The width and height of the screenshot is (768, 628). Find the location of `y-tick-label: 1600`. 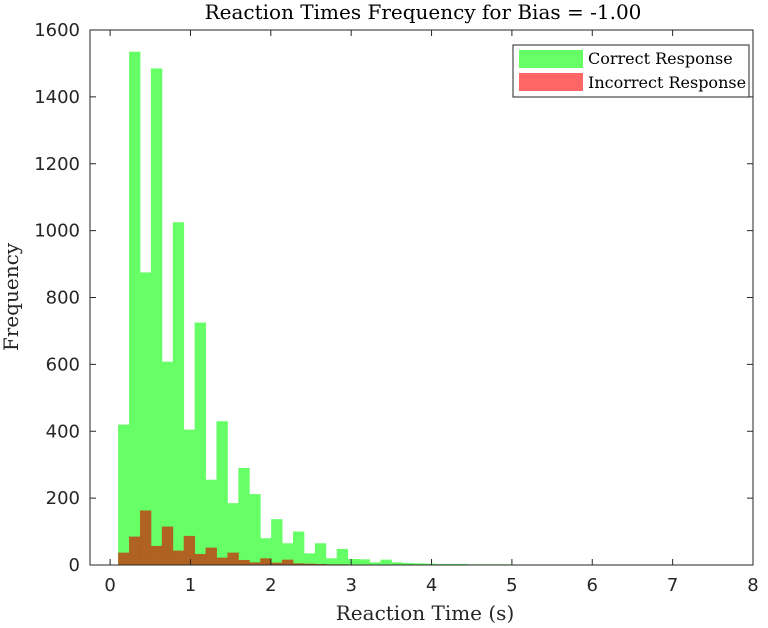

y-tick-label: 1600 is located at coordinates (57, 30).